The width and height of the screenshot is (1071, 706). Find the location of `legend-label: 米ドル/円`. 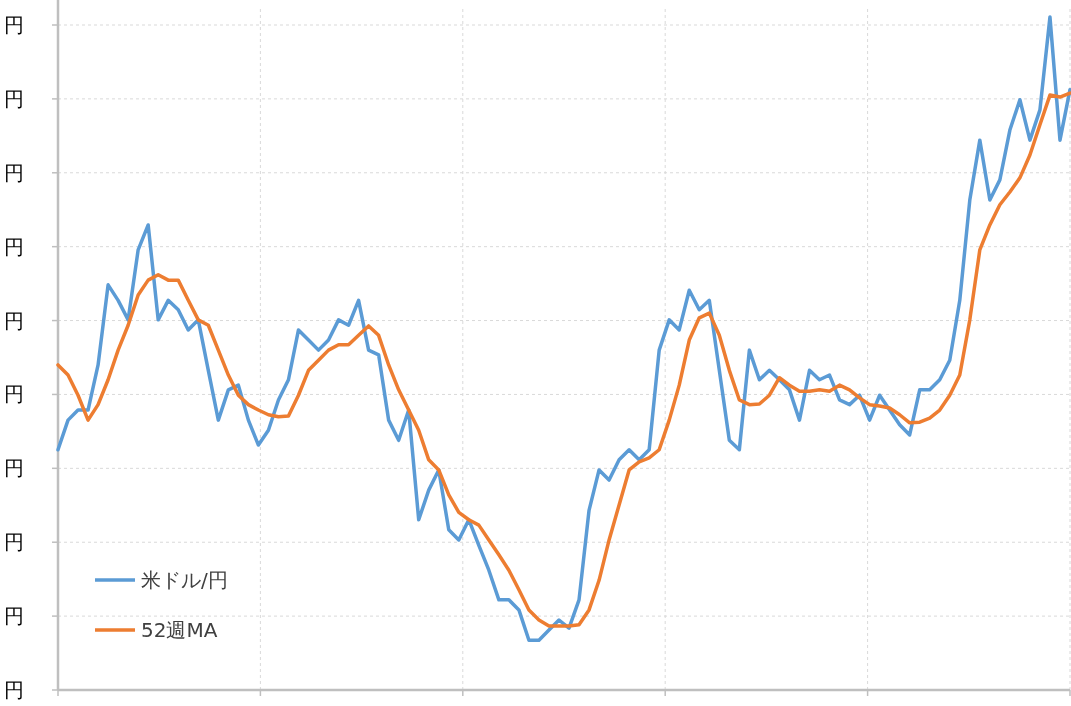

legend-label: 米ドル/円 is located at coordinates (184, 580).